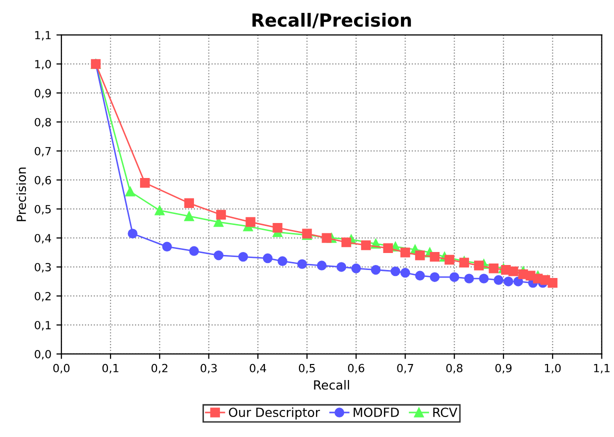 This screenshot has width=614, height=437. What do you see at coordinates (42, 181) in the screenshot?
I see `y-tick-label: 0,6` at bounding box center [42, 181].